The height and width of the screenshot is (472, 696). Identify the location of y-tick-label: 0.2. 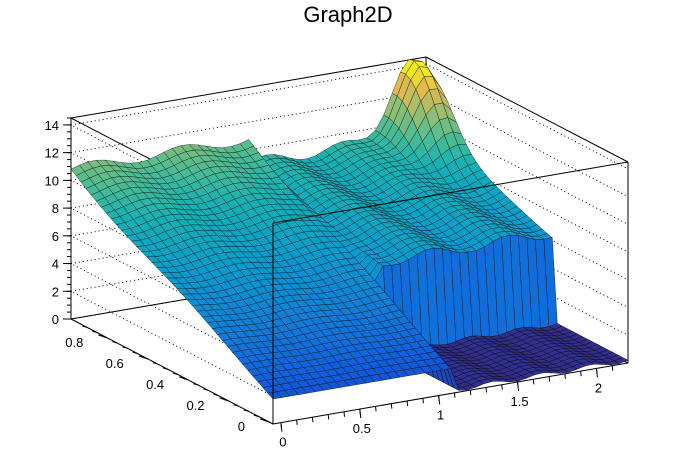
(195, 405).